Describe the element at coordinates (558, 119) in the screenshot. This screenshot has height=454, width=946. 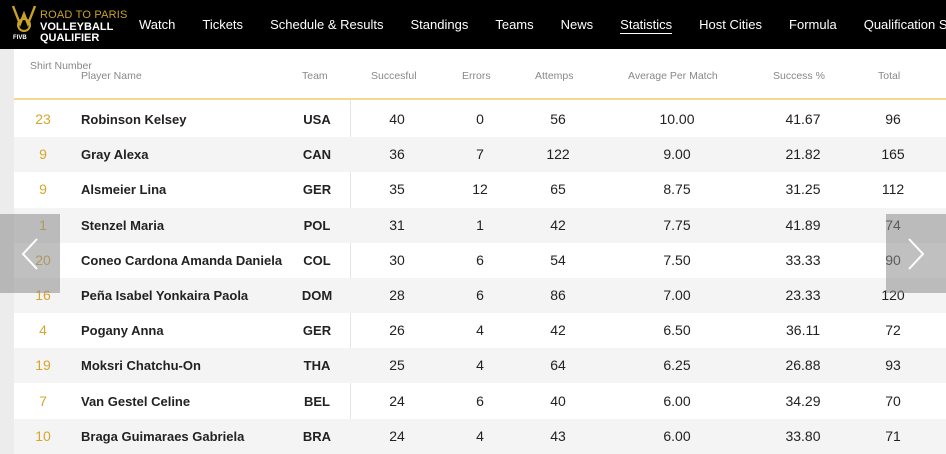
I see `attempts-cell: 56` at that location.